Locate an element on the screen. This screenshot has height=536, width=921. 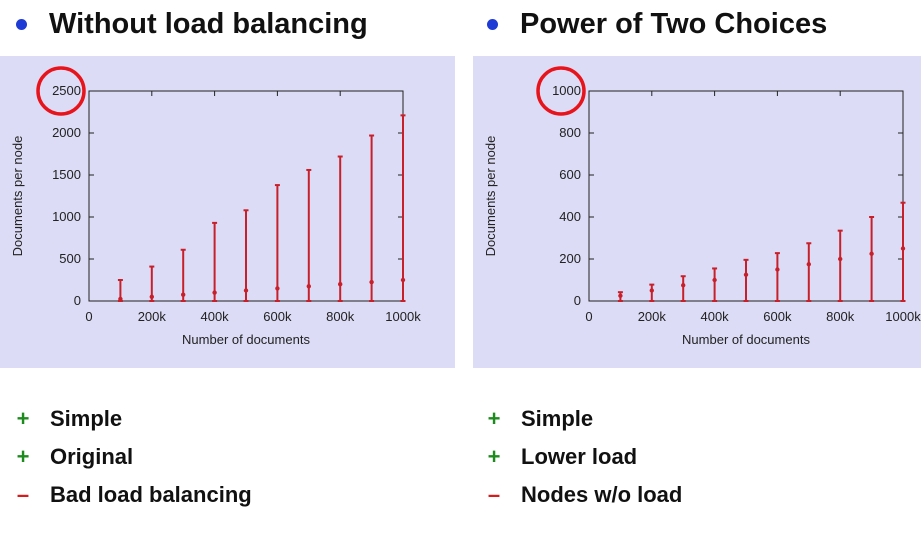
pros-cons-list: + Simple + Original – Bad load balancing is located at coordinates (126, 457).